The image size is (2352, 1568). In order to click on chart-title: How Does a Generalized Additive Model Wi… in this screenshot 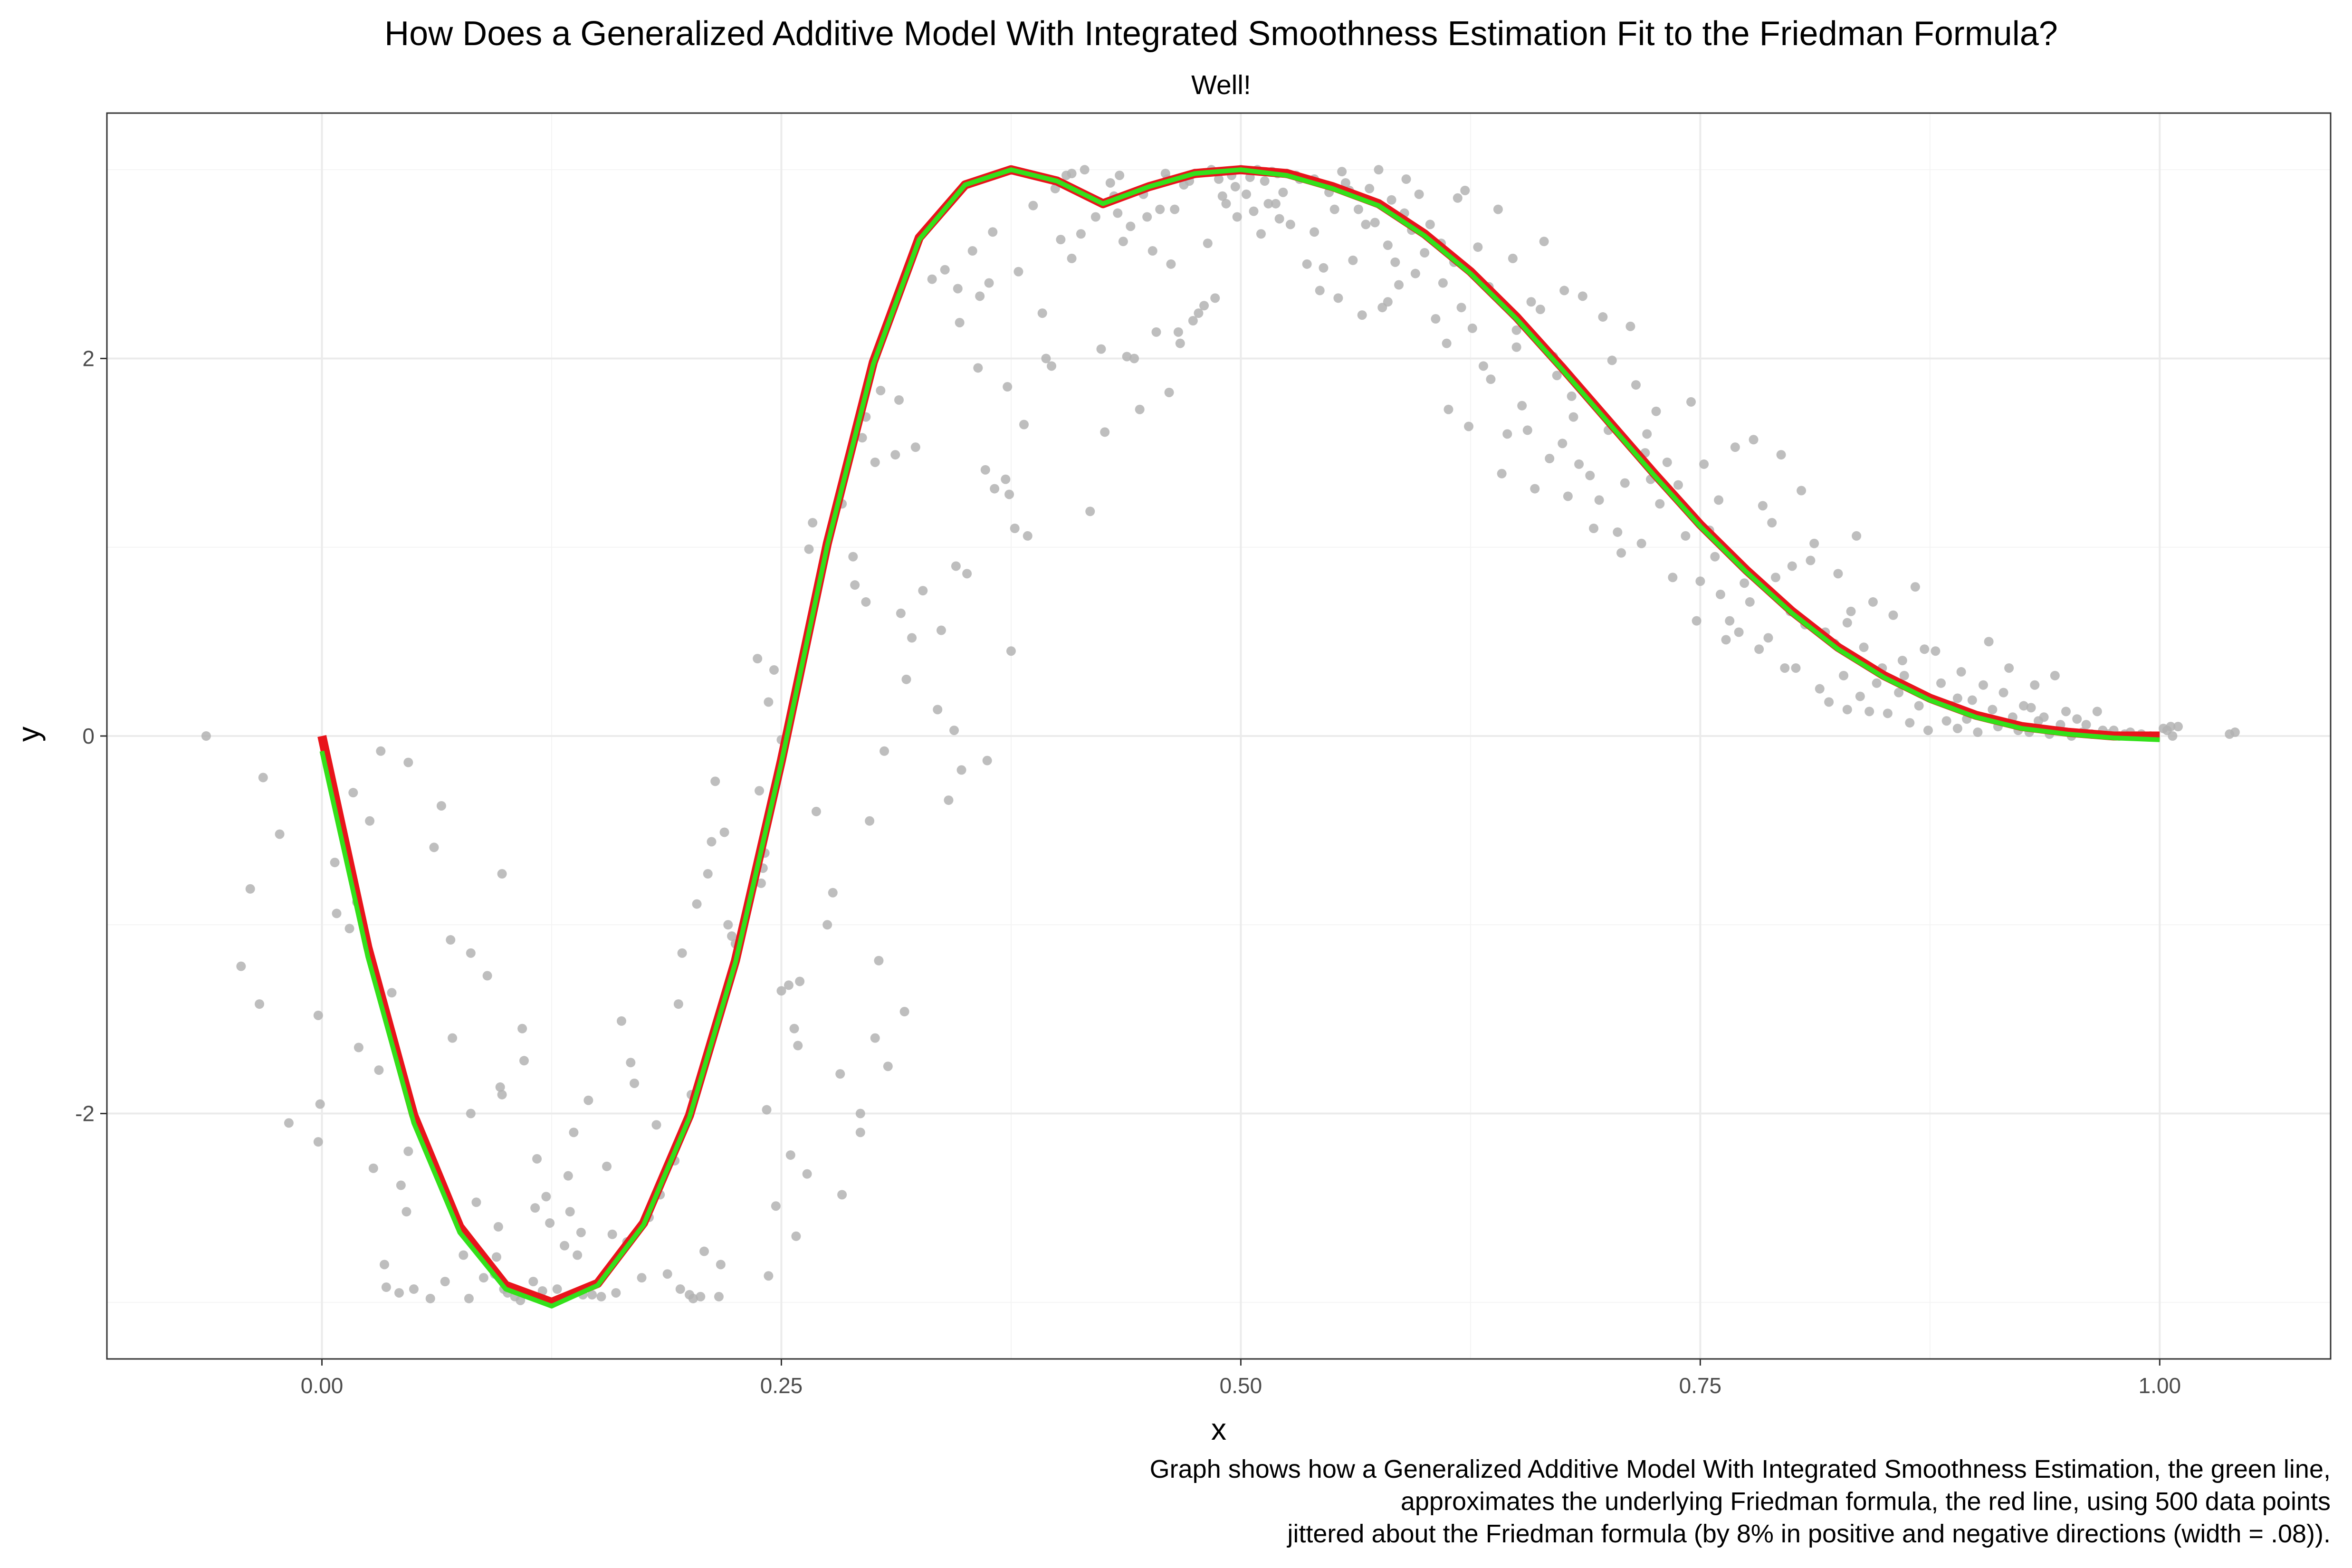, I will do `click(1221, 34)`.